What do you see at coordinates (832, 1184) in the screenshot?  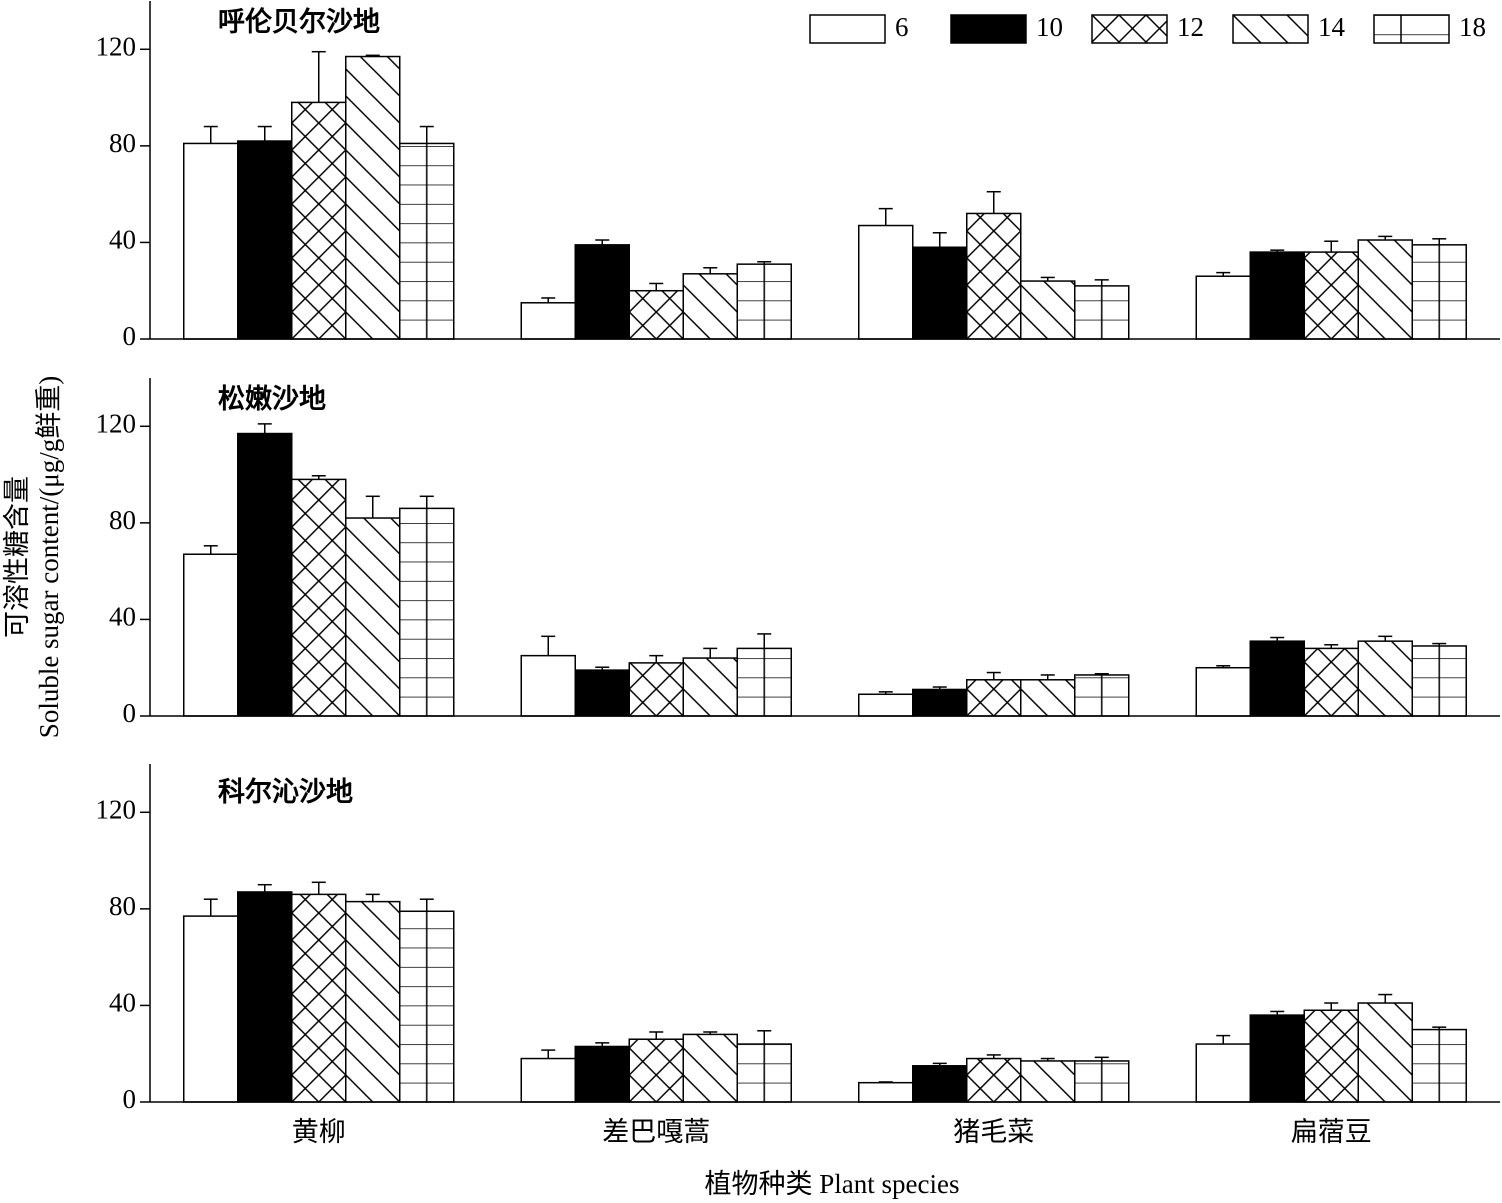 I see `x-axis-label: 植物种类 Plant species` at bounding box center [832, 1184].